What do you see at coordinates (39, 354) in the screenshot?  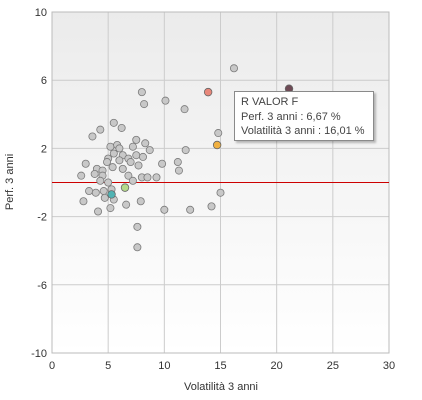 I see `y-tick-label: -10` at bounding box center [39, 354].